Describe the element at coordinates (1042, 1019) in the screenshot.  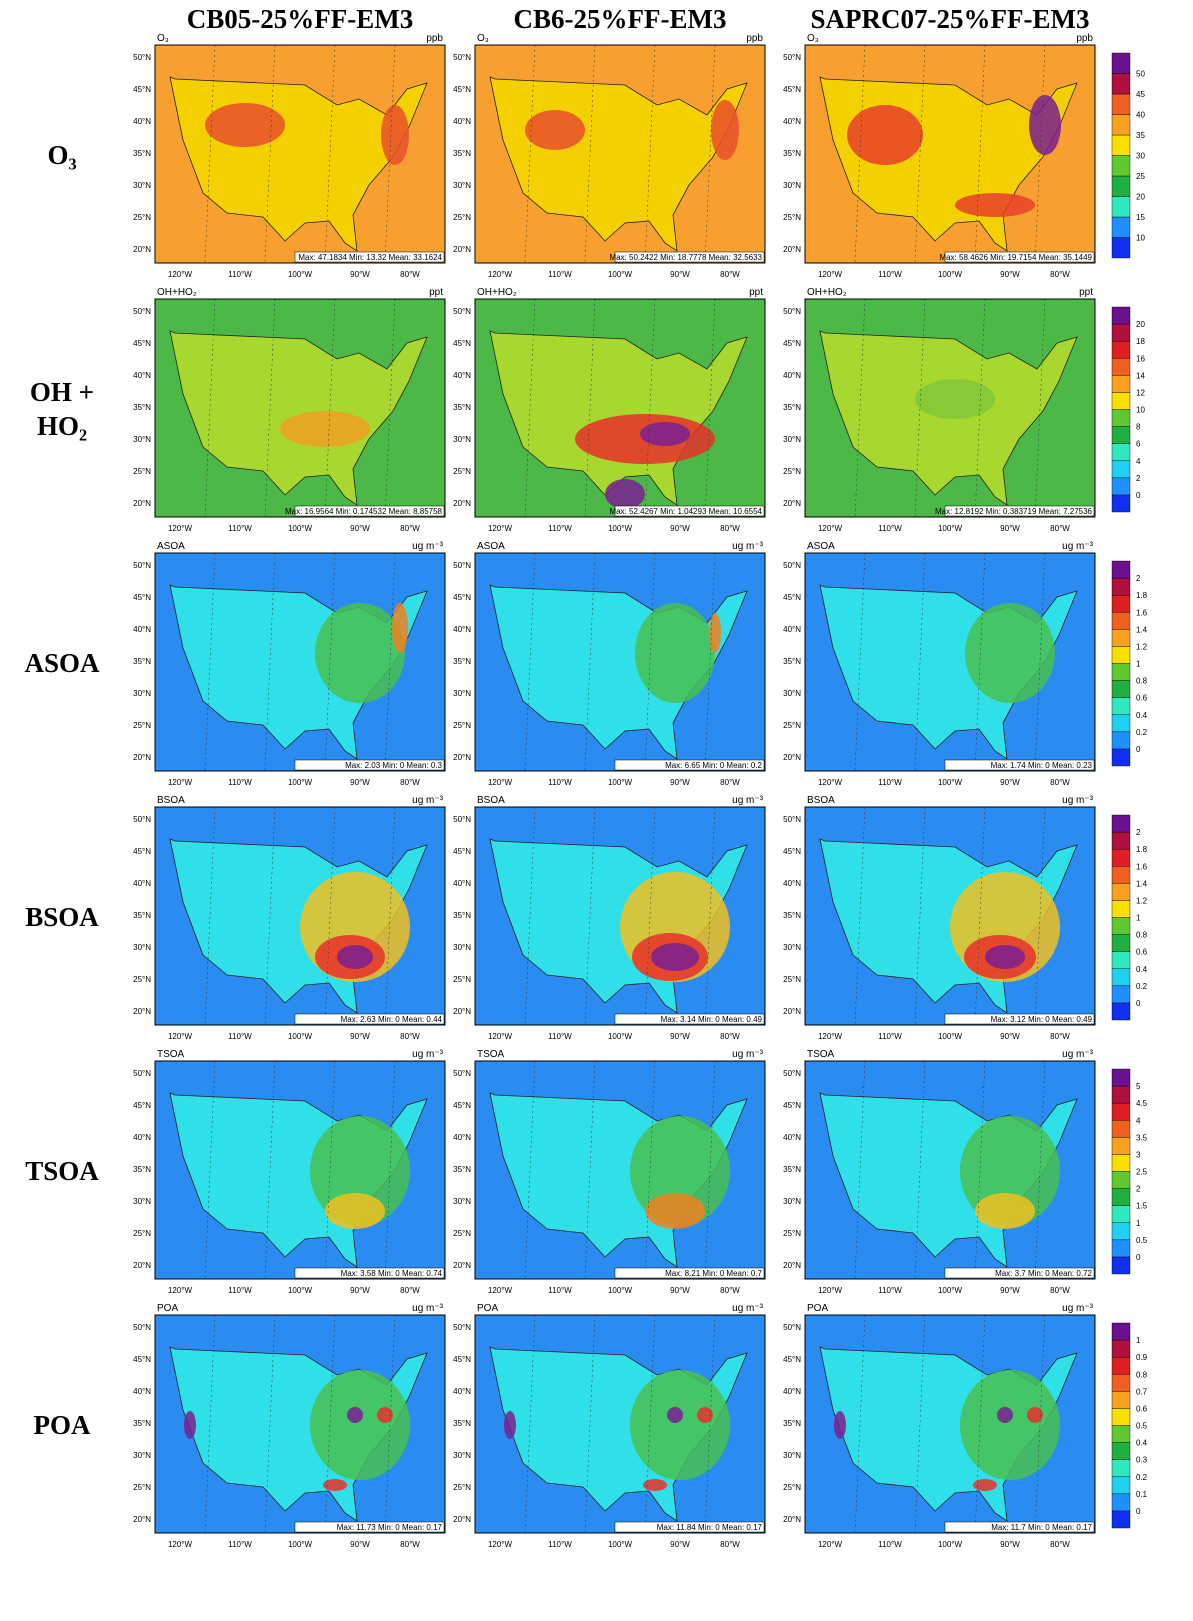
I see `stats: Max: 3.12 Min: 0 Mean: 0.49` at that location.